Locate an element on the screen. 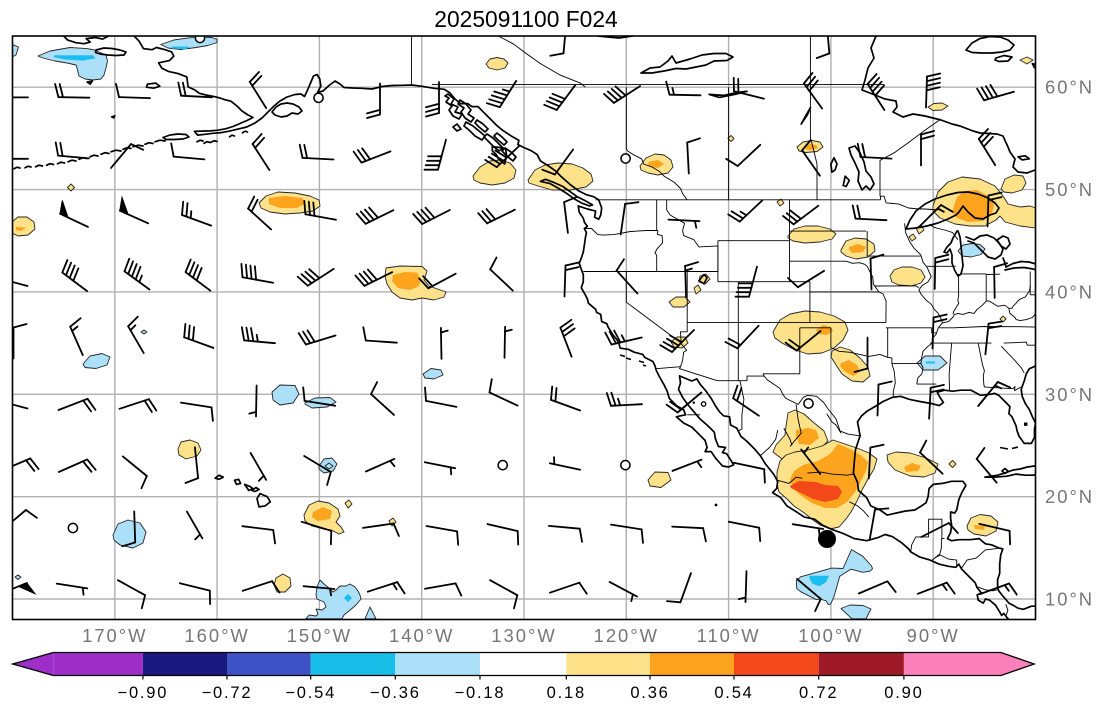 The width and height of the screenshot is (1105, 717). svg-text: 60°N is located at coordinates (1069, 87).